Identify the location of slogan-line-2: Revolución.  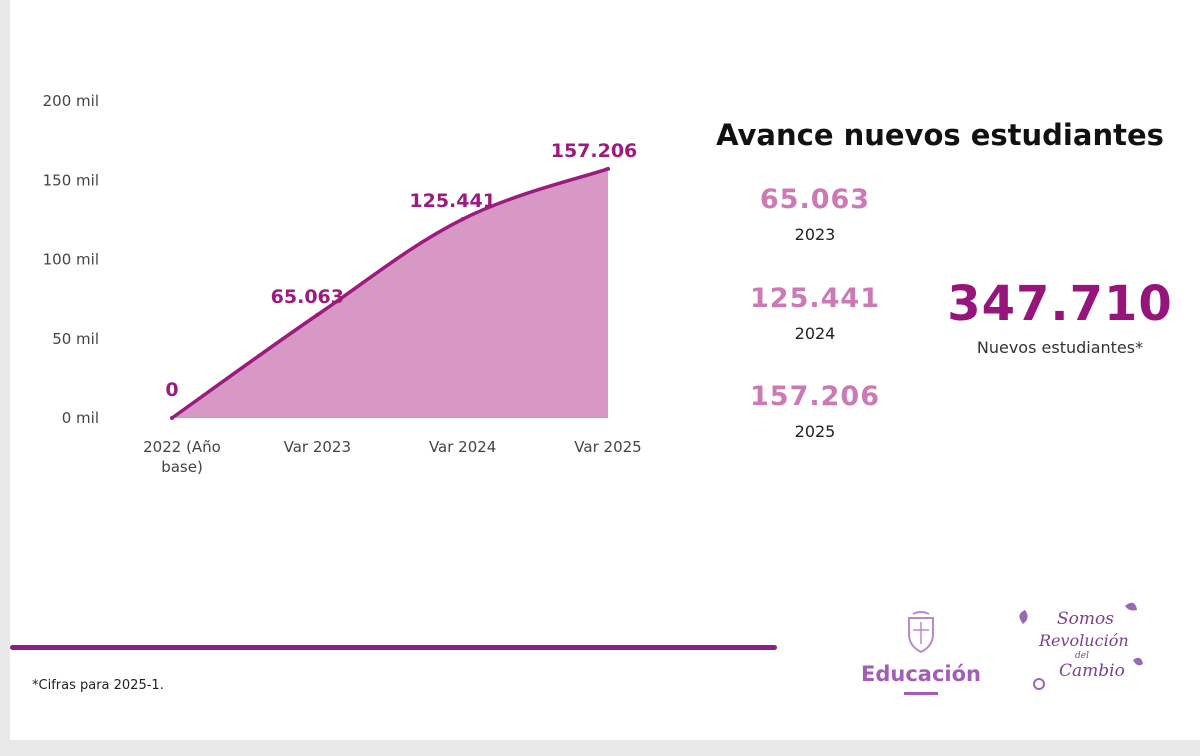
(1083, 640).